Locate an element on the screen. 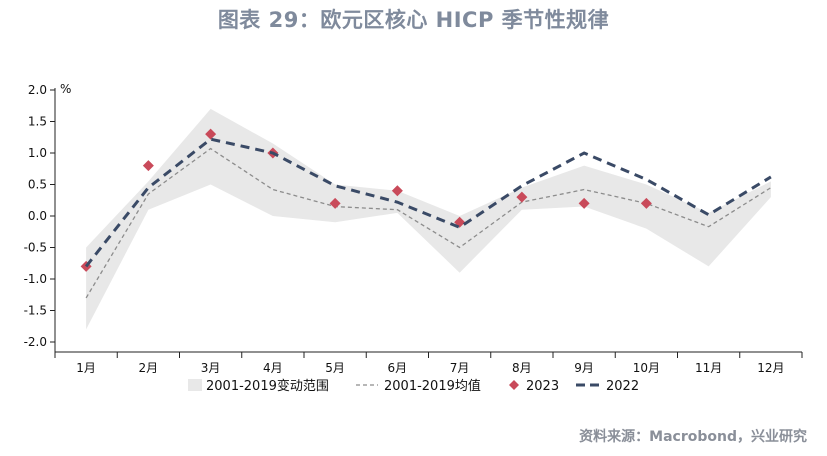  x-tick-label: 9月 is located at coordinates (584, 368).